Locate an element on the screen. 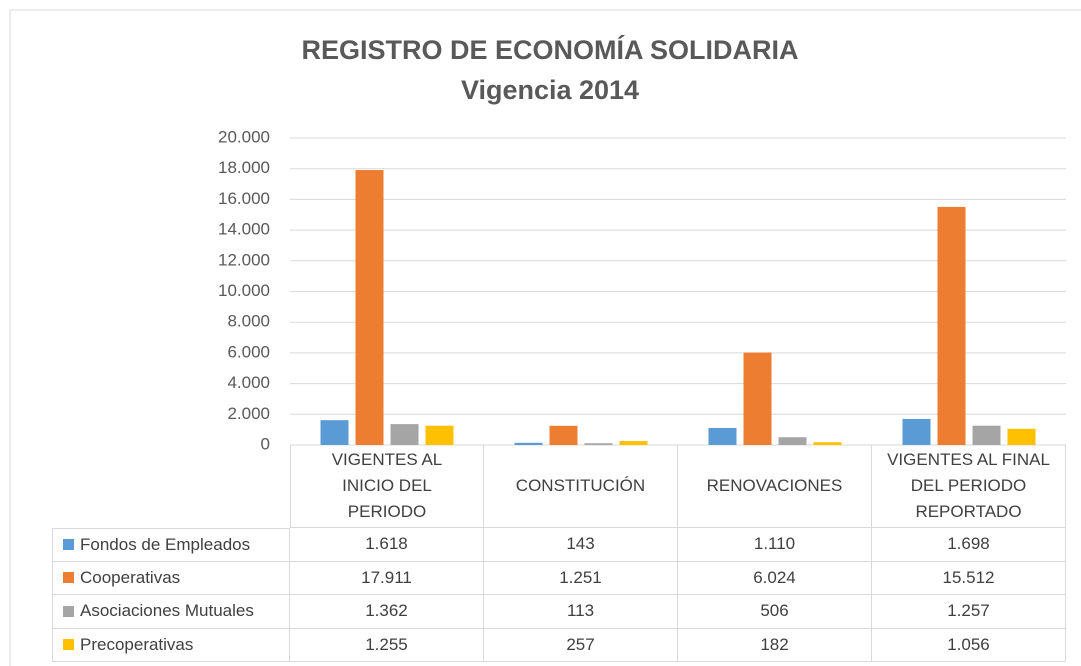  category-header: VIGENTES AL FINAL DEL PERIODO REPORTADO is located at coordinates (969, 486).